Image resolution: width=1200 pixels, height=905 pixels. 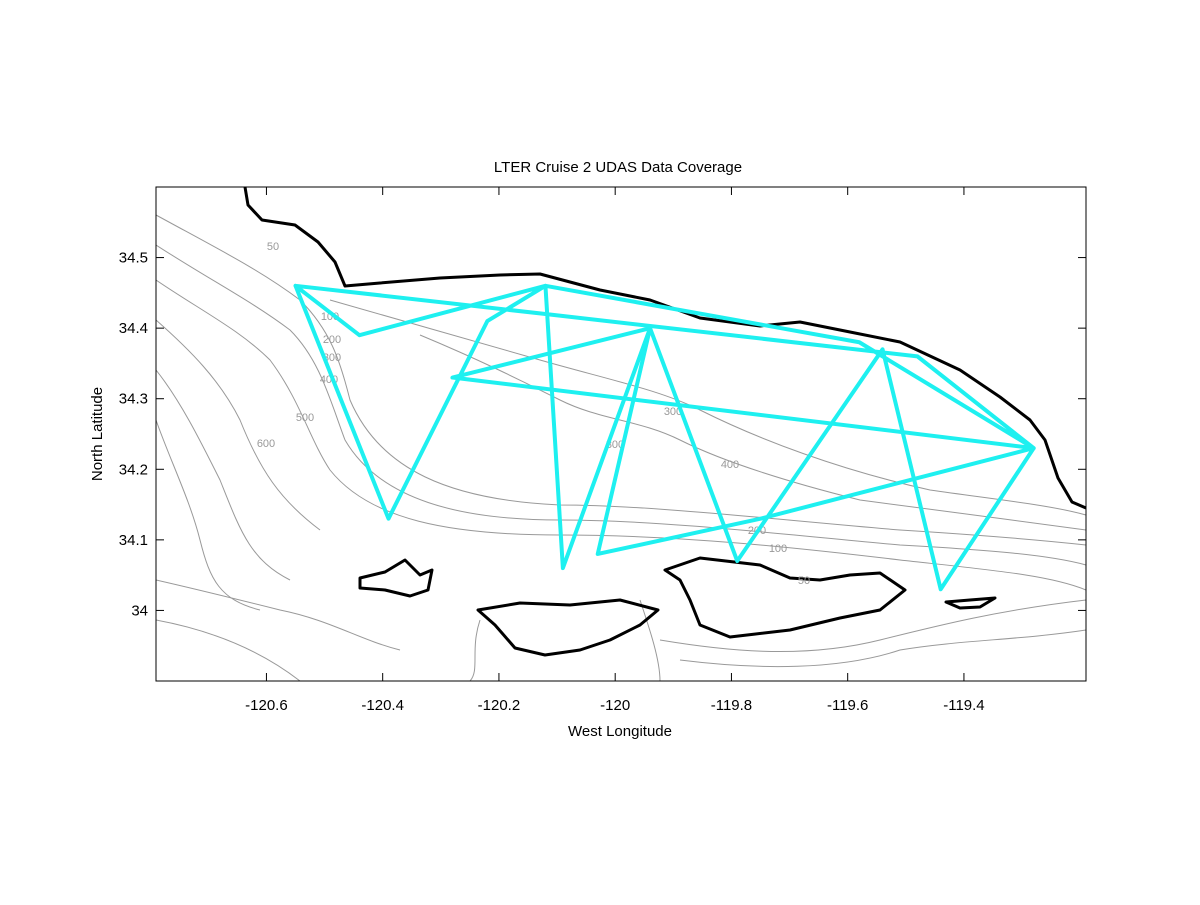 I want to click on x-axis-label: West Longitude, so click(x=620, y=731).